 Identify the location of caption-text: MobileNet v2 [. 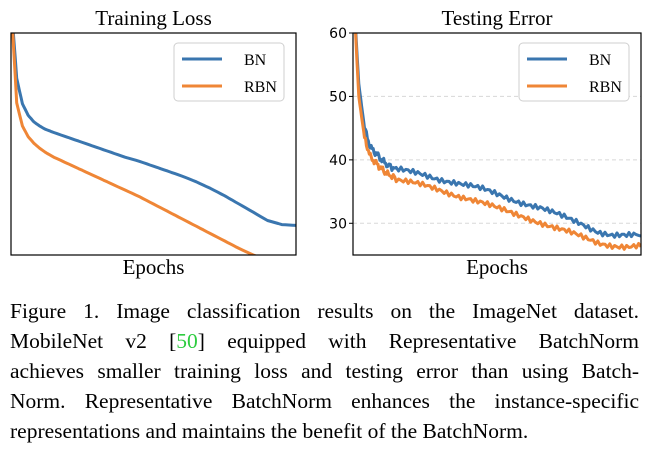
(93, 341).